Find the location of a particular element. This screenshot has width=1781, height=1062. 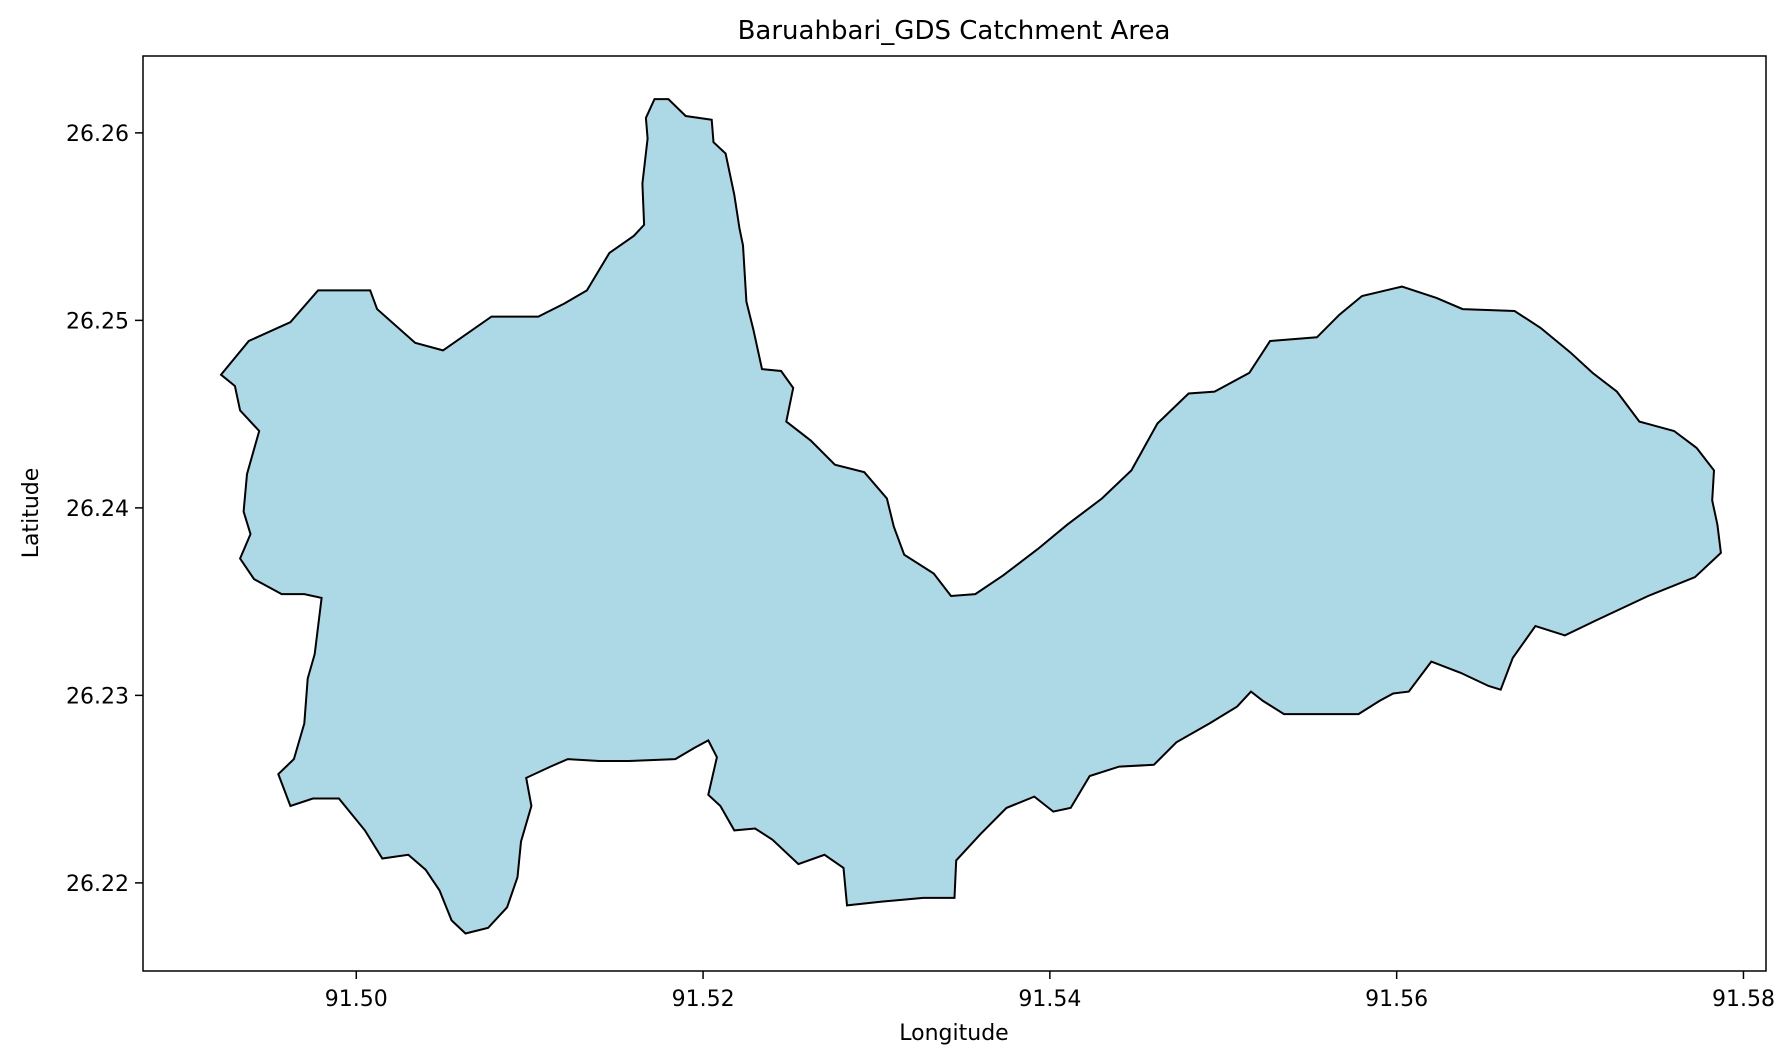

x-axis-label: Longitude is located at coordinates (953, 1033).